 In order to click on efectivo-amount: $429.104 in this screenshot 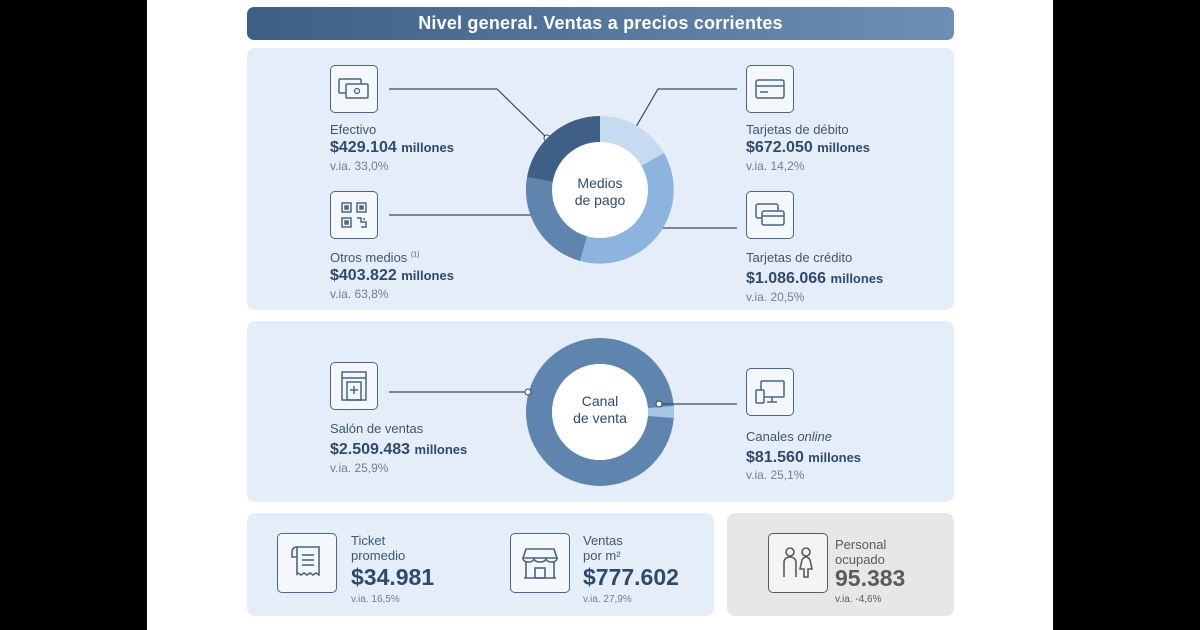, I will do `click(363, 147)`.